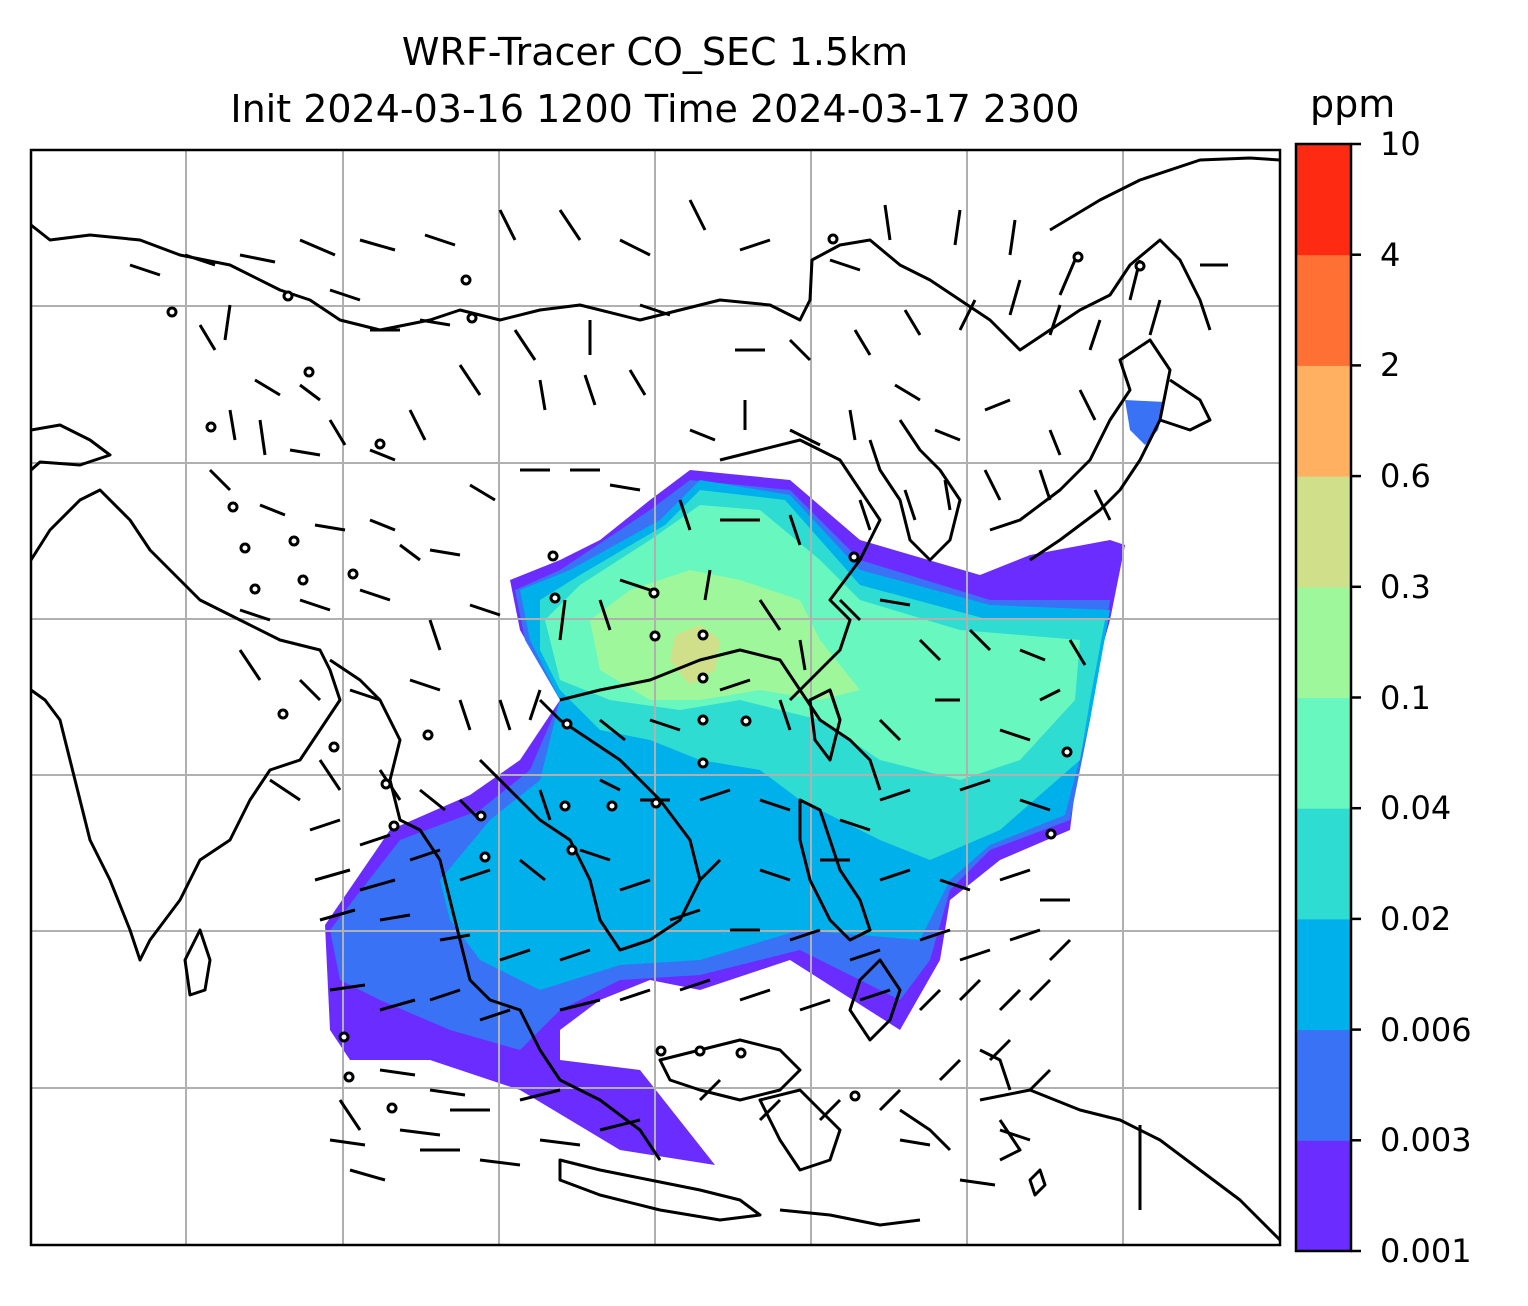 The image size is (1528, 1306). I want to click on colorbar-tick-label: 0.04, so click(1416, 808).